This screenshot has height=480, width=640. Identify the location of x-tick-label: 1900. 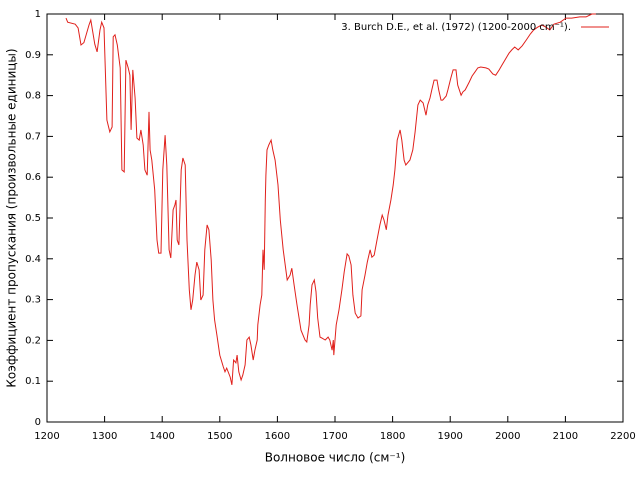
(449, 436).